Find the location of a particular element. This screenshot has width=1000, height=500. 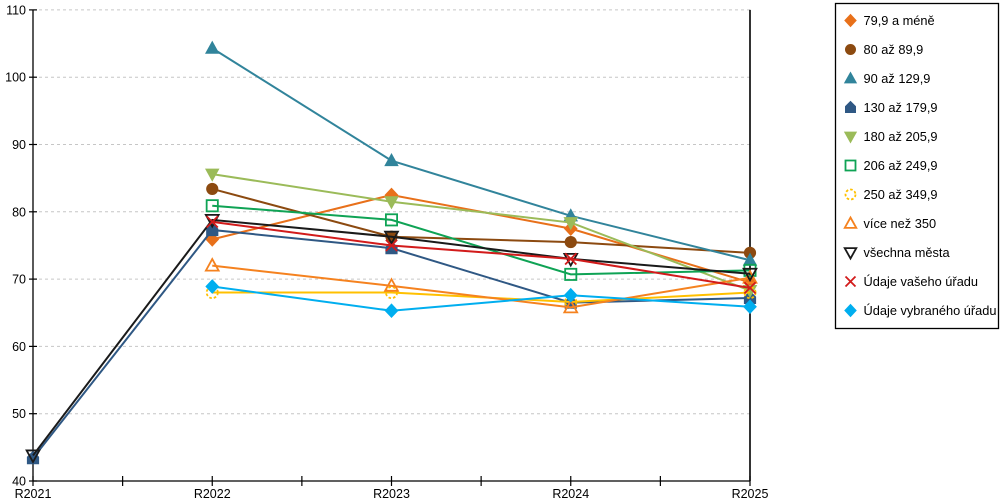

x-tick-label: R2021 is located at coordinates (33, 493).